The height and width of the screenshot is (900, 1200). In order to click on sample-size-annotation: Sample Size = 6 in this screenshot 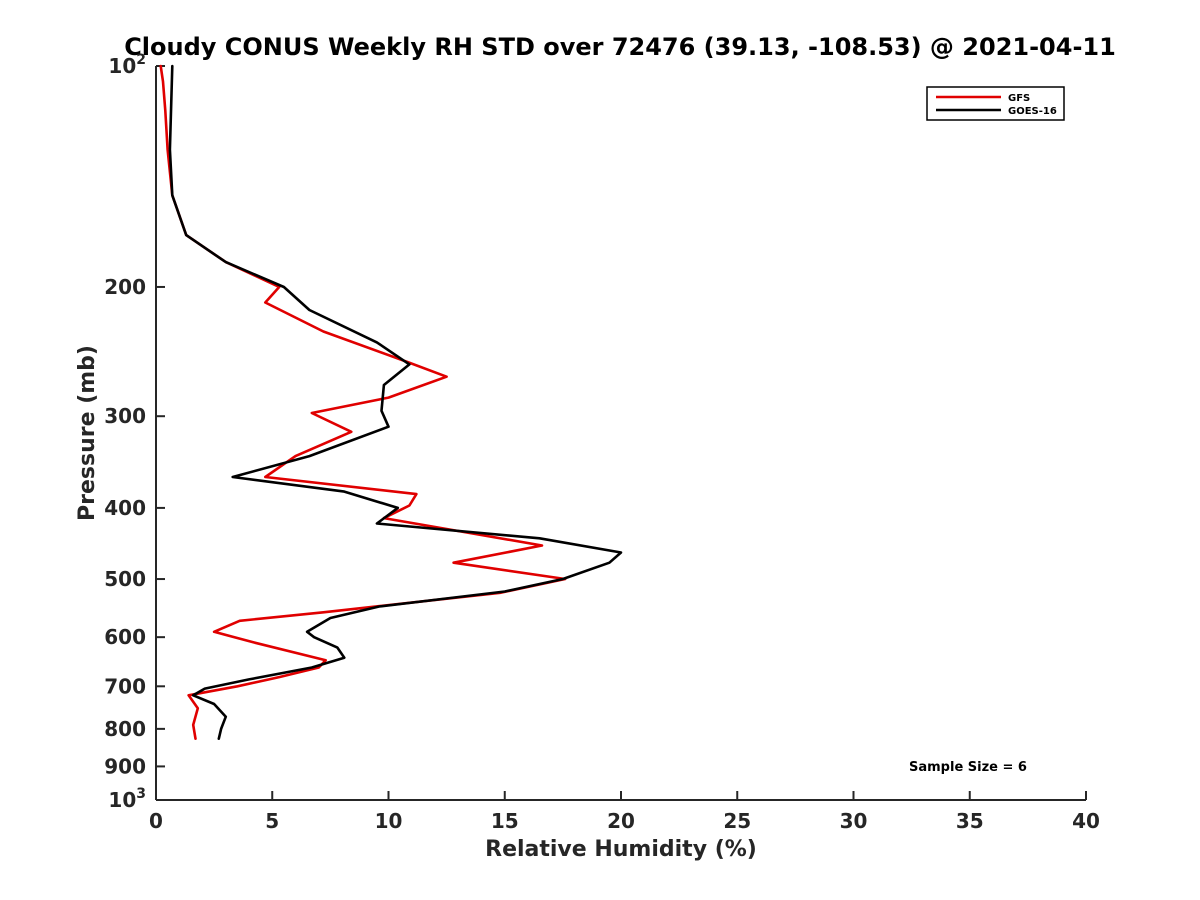, I will do `click(968, 767)`.